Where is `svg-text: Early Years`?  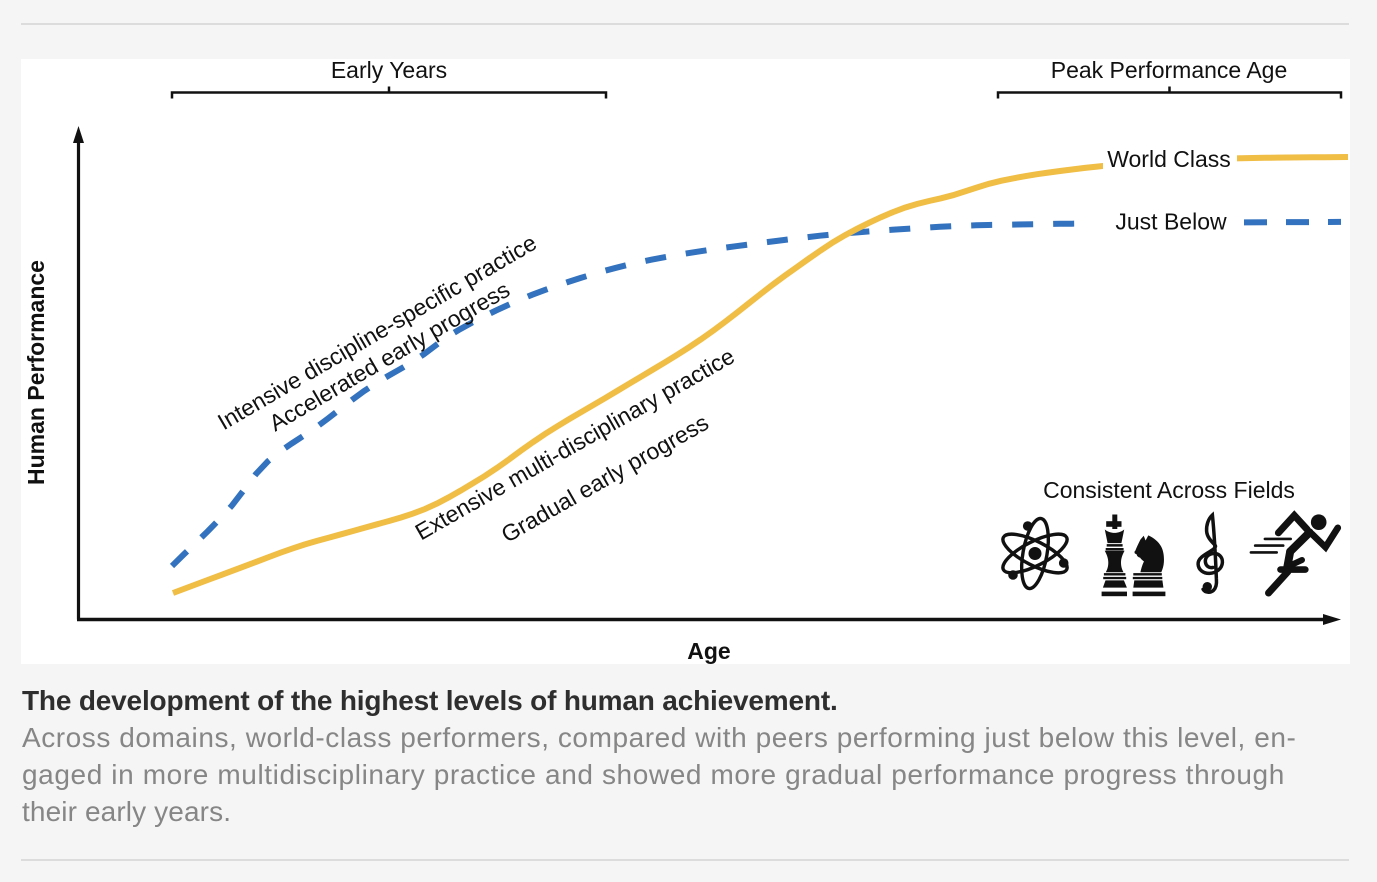
svg-text: Early Years is located at coordinates (389, 71).